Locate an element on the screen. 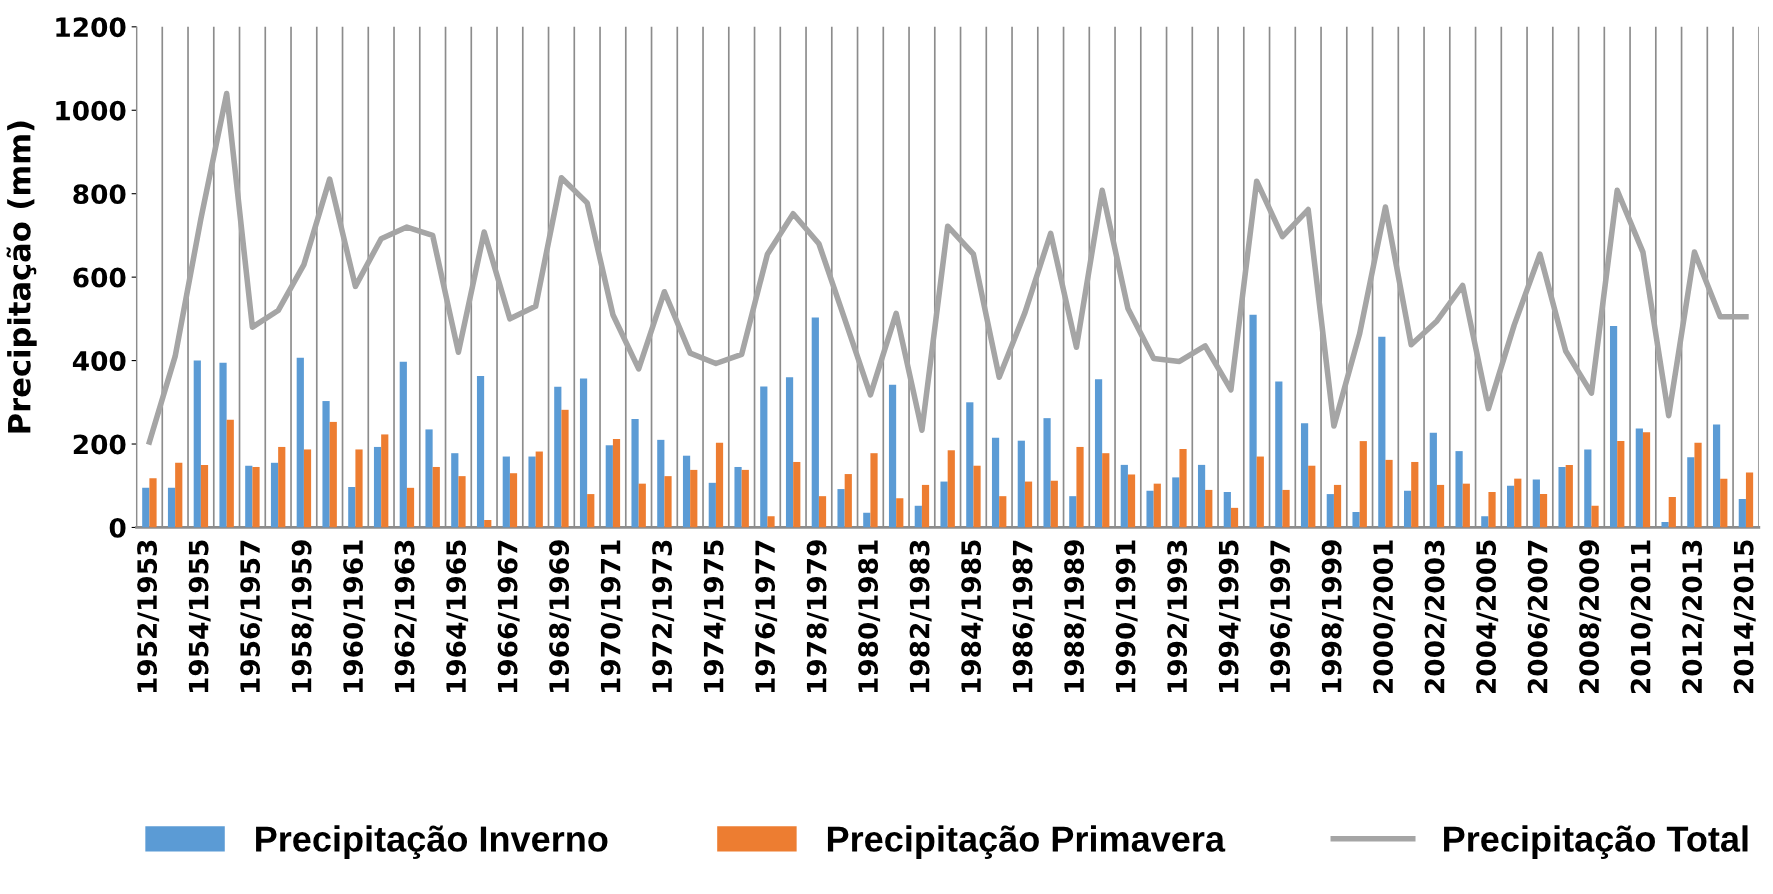 Image resolution: width=1773 pixels, height=894 pixels. x-tick-label: 2002/2003 is located at coordinates (1435, 617).